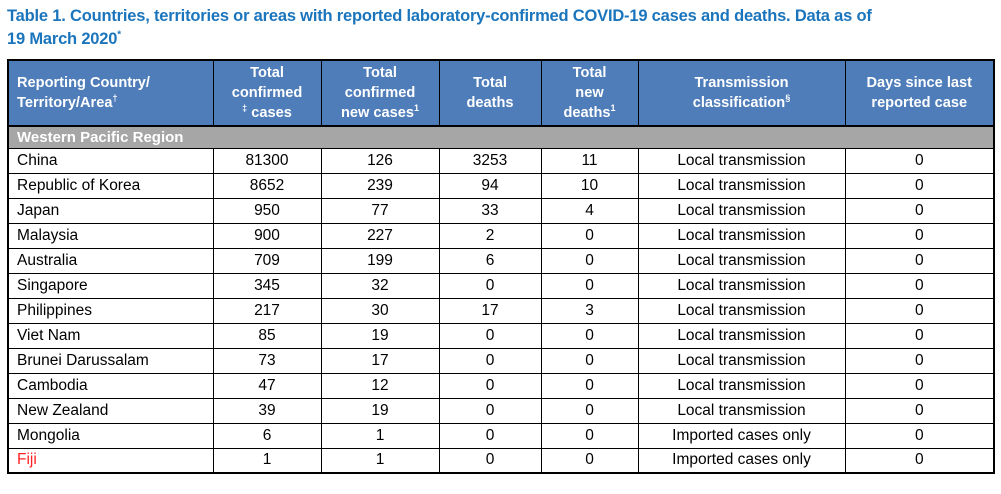 The width and height of the screenshot is (1001, 494). What do you see at coordinates (267, 435) in the screenshot?
I see `cell-confirmed: 6` at bounding box center [267, 435].